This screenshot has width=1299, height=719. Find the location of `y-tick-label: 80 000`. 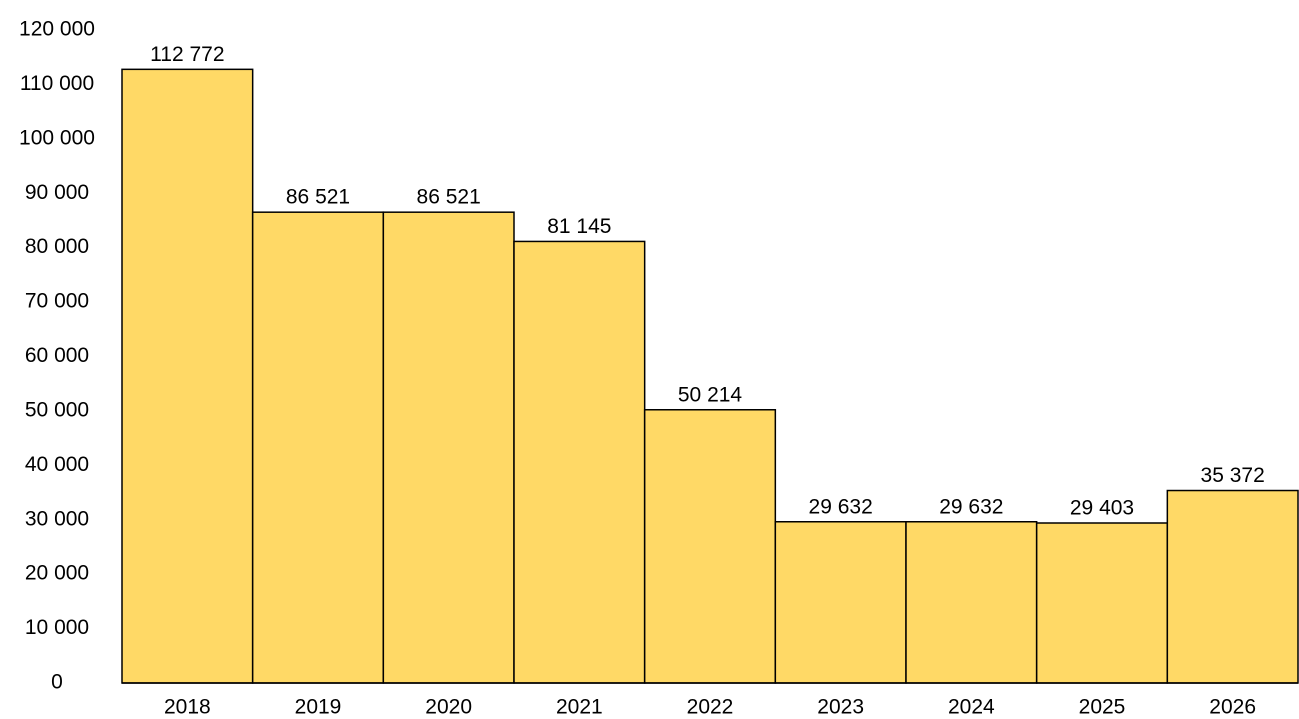

y-tick-label: 80 000 is located at coordinates (57, 246).